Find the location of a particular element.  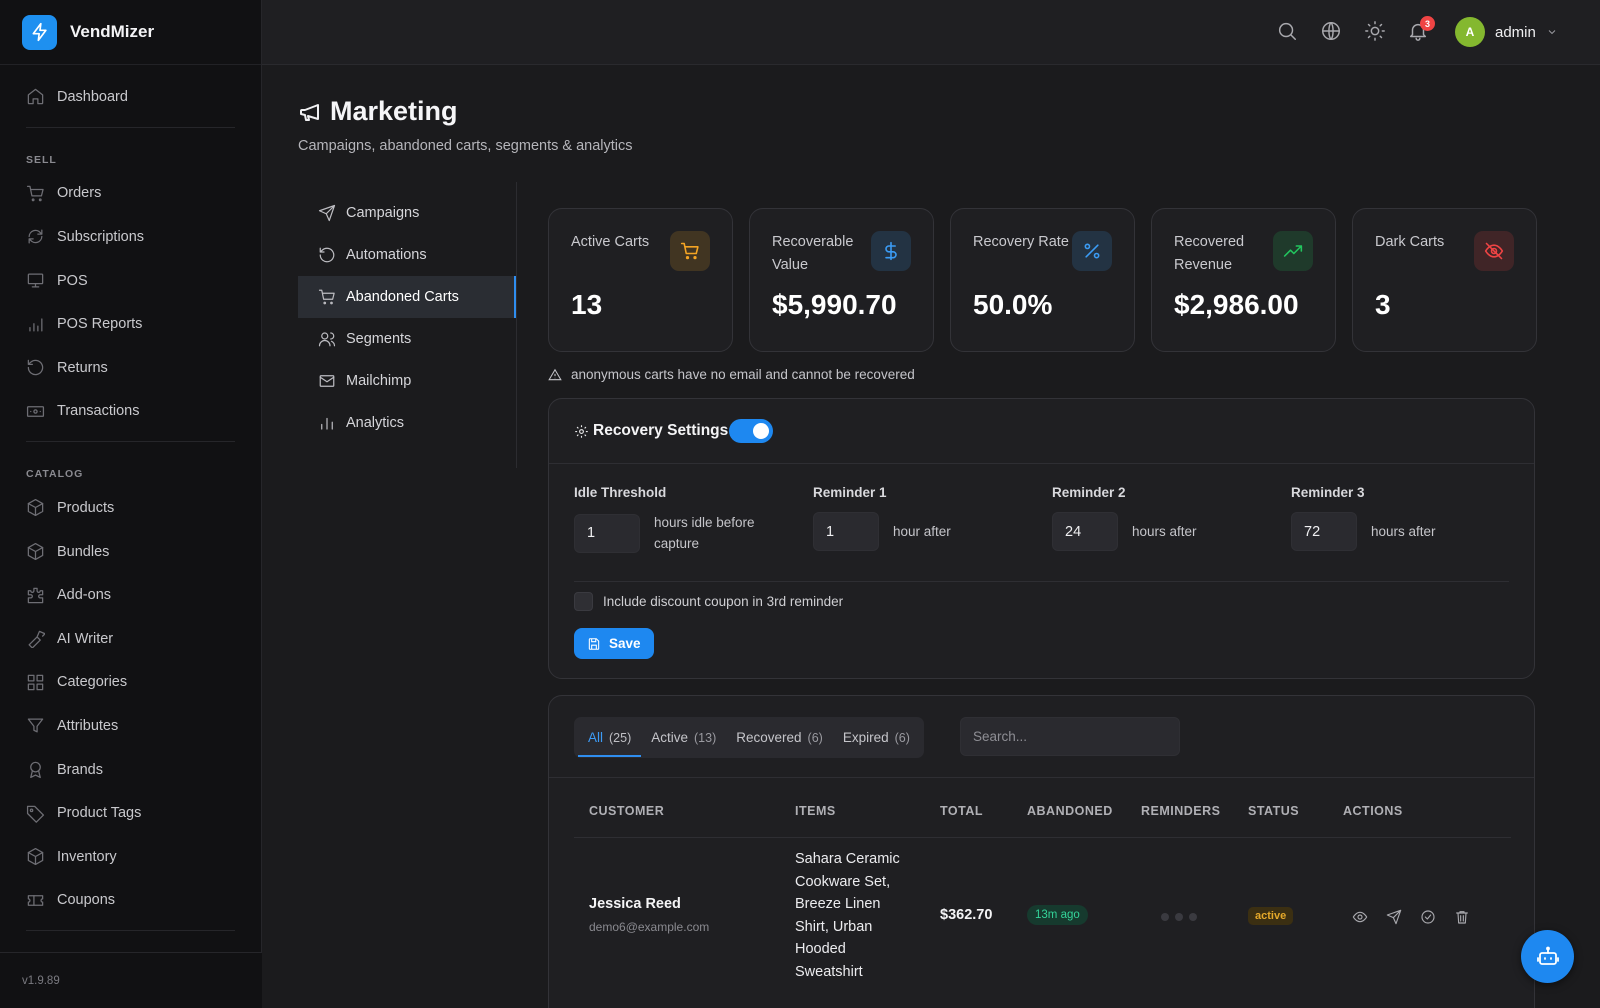

tab-active: Active (13) is located at coordinates (683, 737).